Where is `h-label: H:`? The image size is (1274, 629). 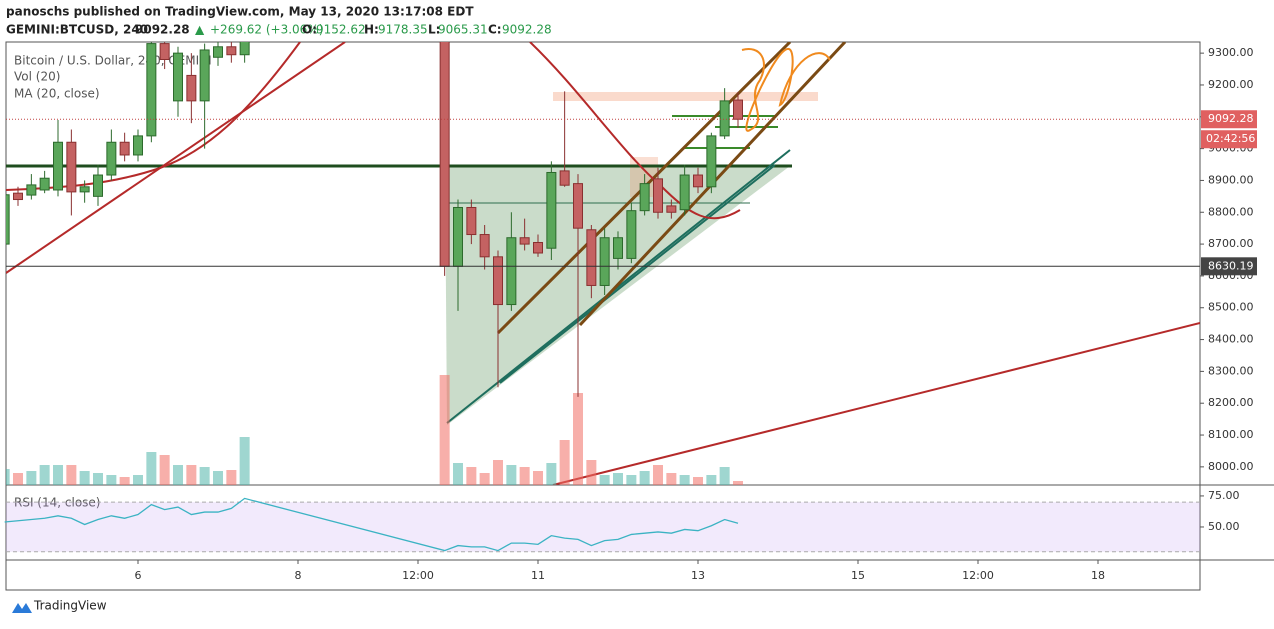 h-label: H: is located at coordinates (371, 30).